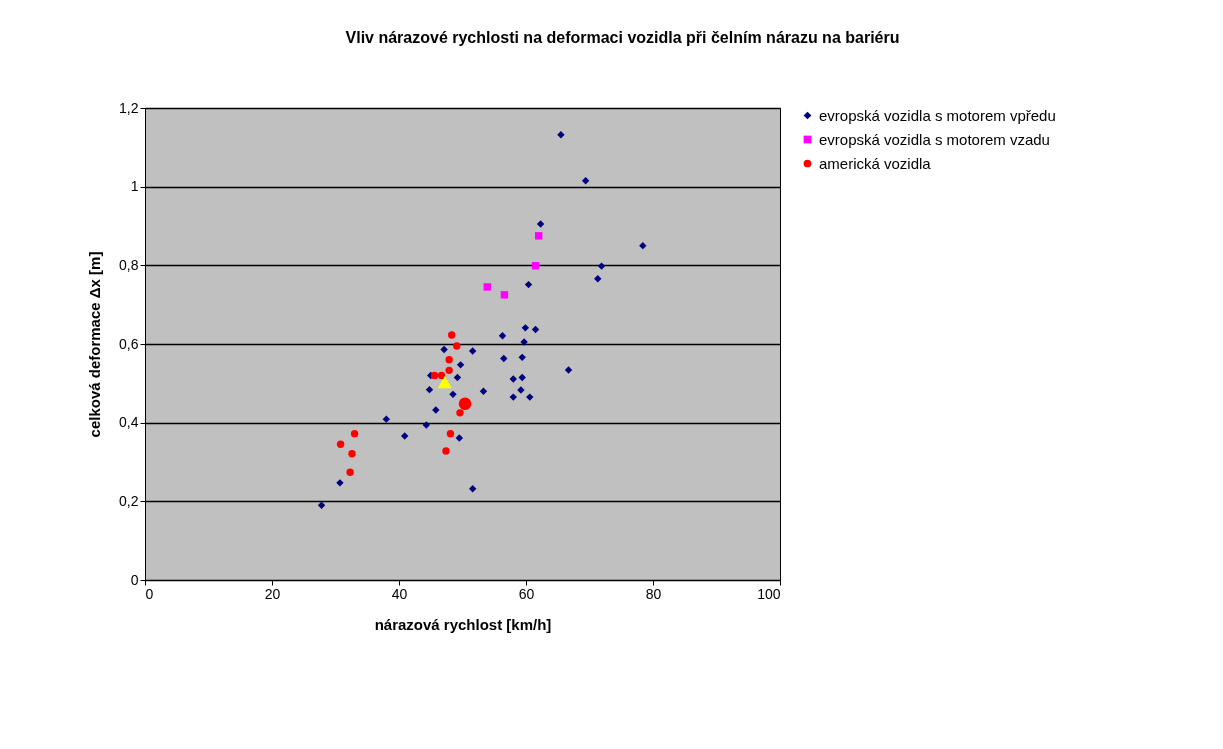  I want to click on y-axis-title: celková deformace Δx [m], so click(95, 344).